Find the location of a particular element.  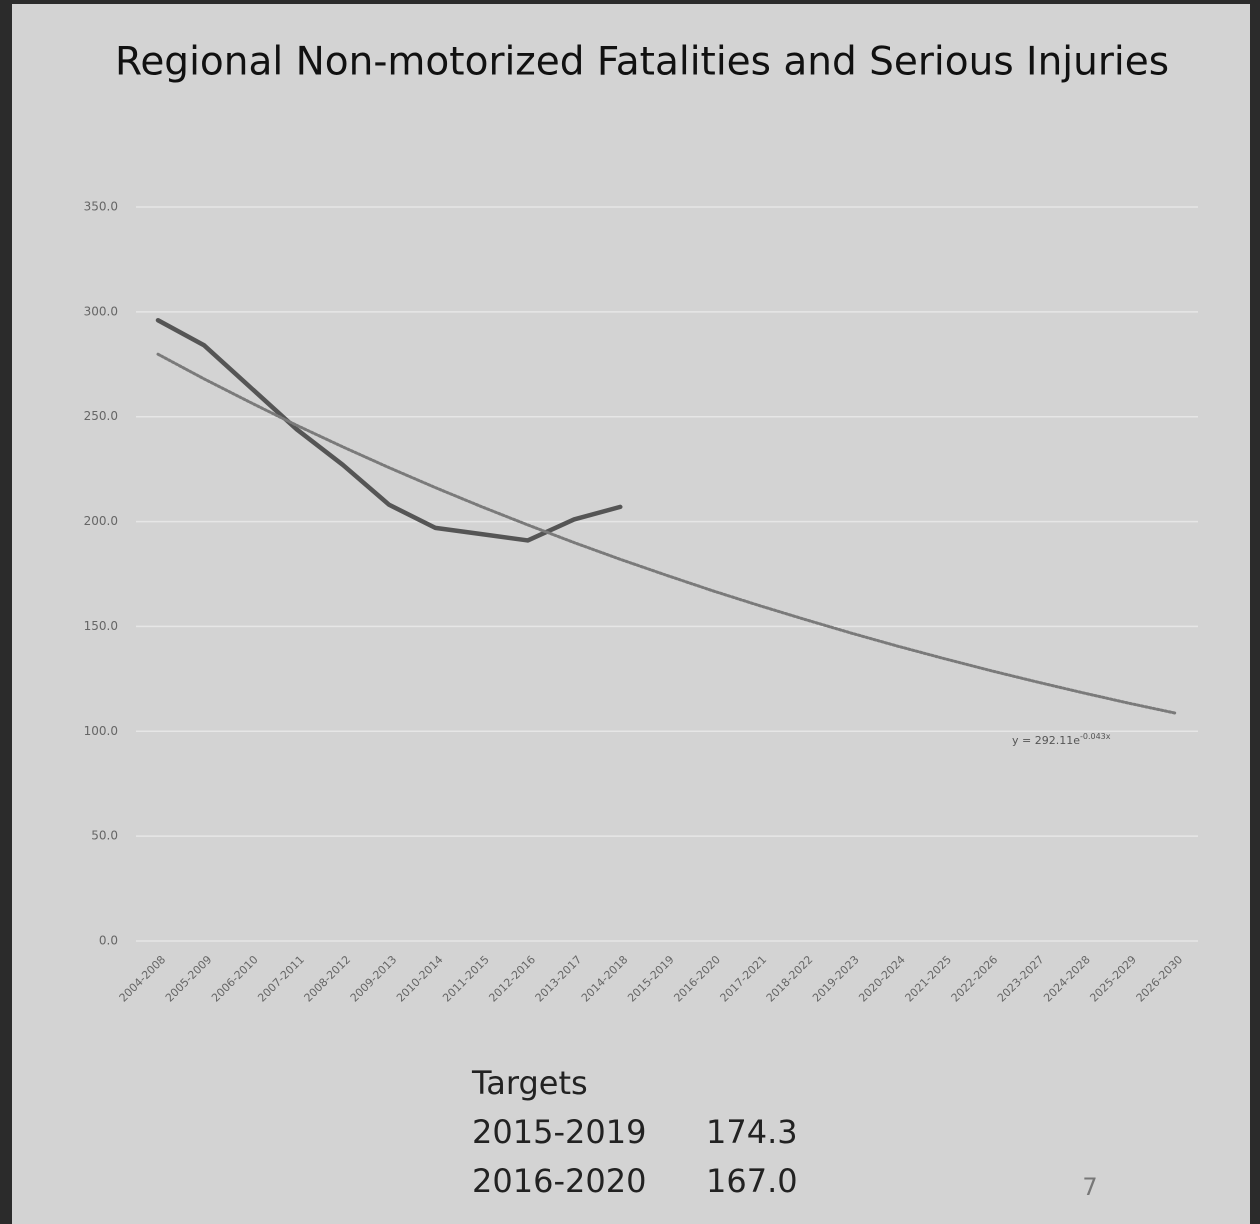

trend-equation: y = 292.11e-0.043x is located at coordinates (1061, 740).